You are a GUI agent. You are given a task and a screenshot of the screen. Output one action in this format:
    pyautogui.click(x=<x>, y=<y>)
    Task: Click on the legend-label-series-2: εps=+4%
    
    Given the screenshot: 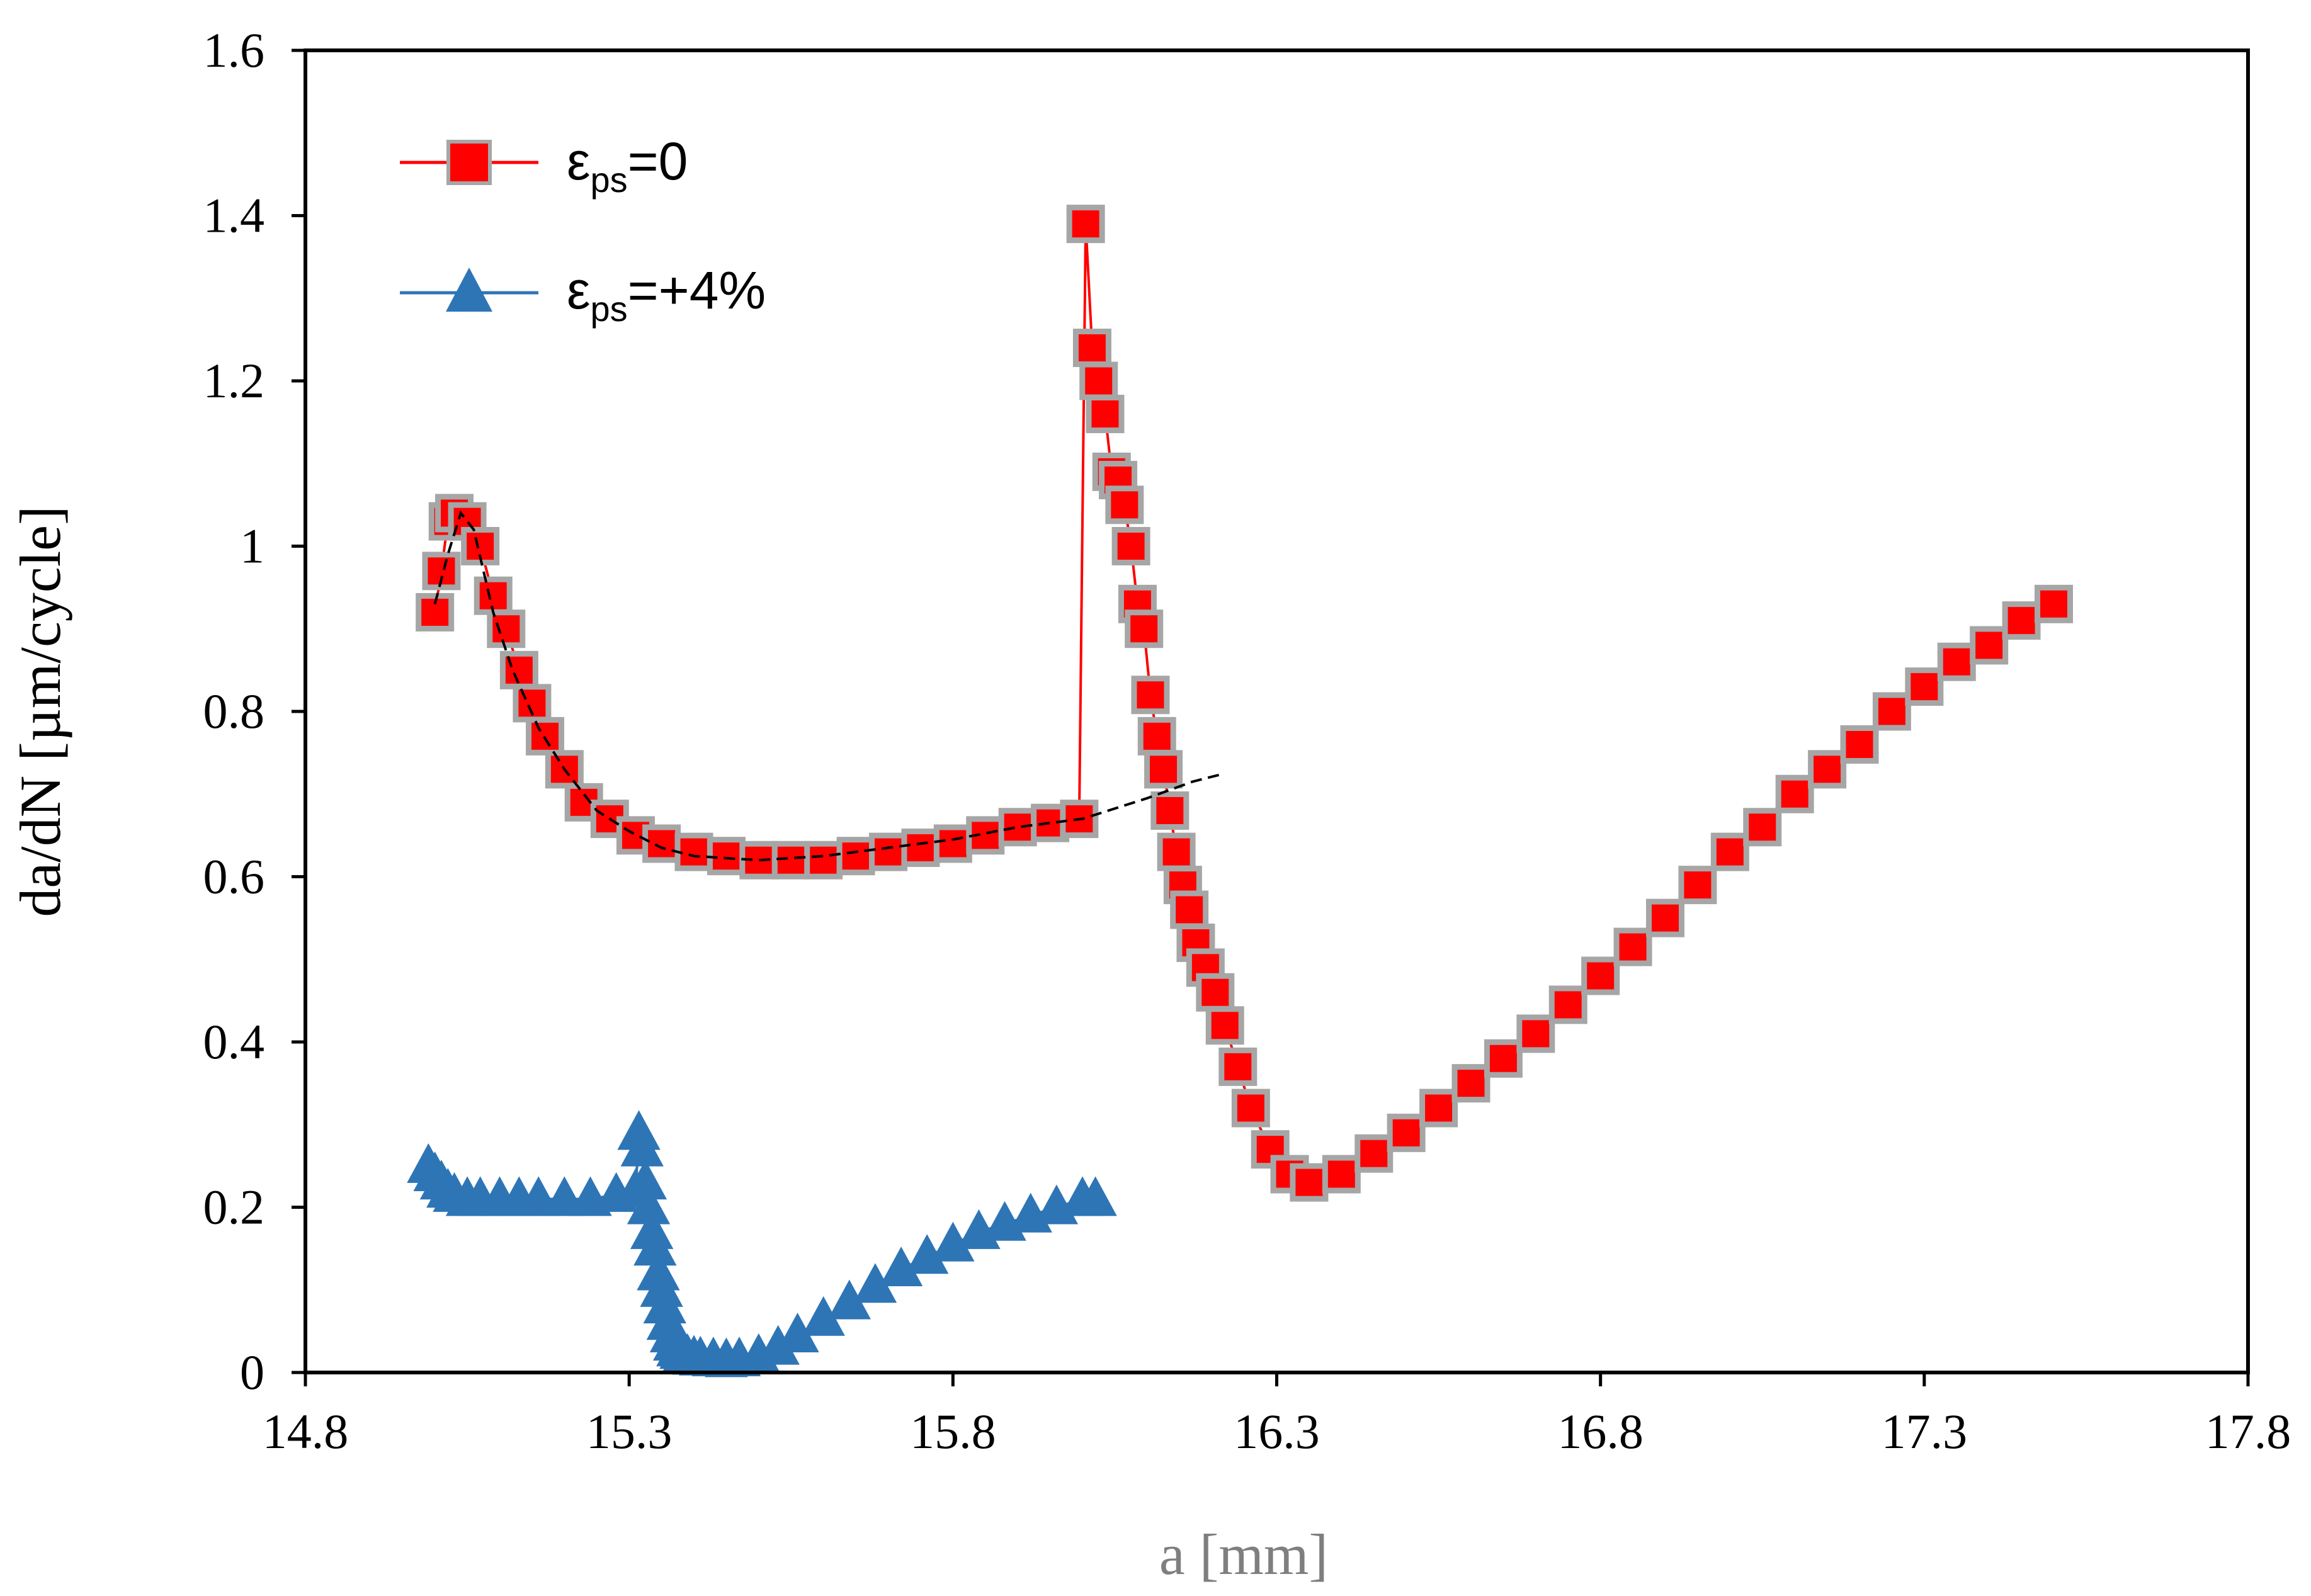 What is the action you would take?
    pyautogui.click(x=666, y=295)
    